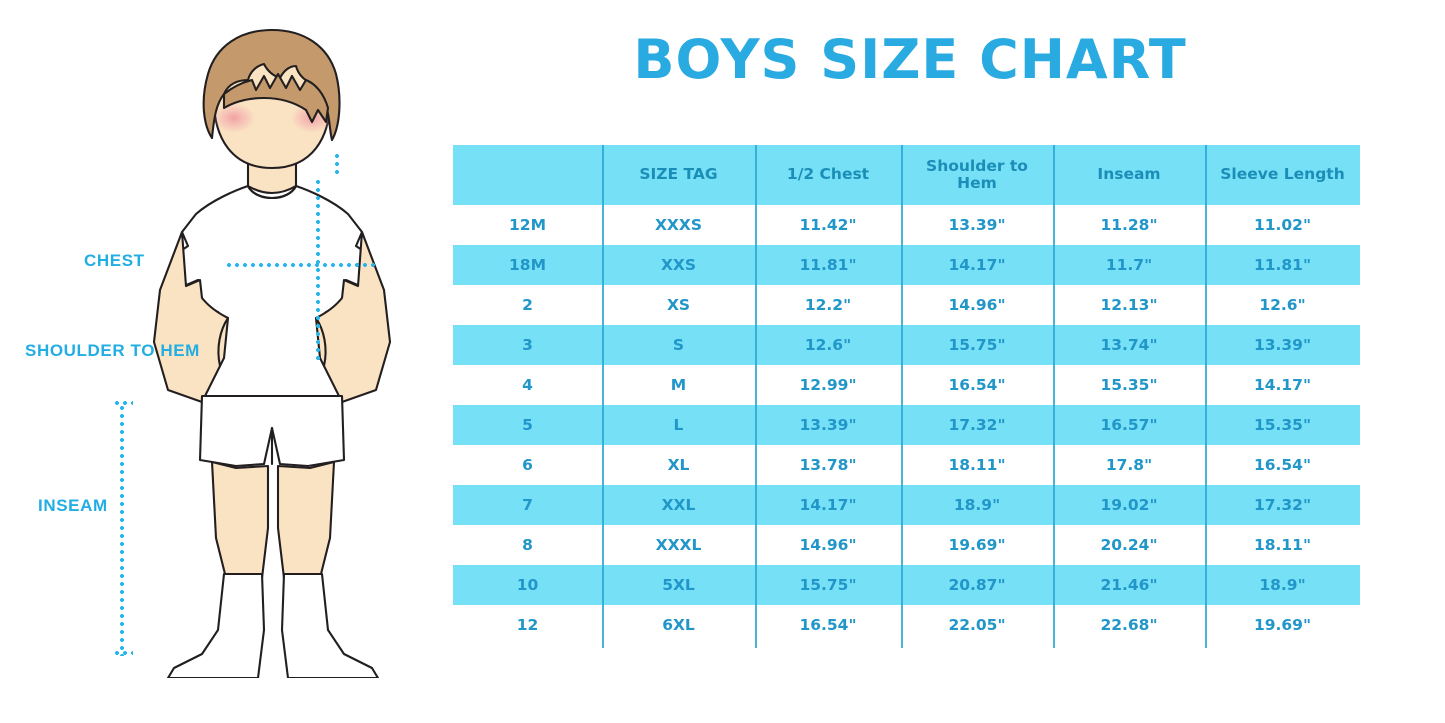 This screenshot has width=1445, height=723. What do you see at coordinates (1282, 175) in the screenshot?
I see `column-header-sleeve-length: Sleeve Length` at bounding box center [1282, 175].